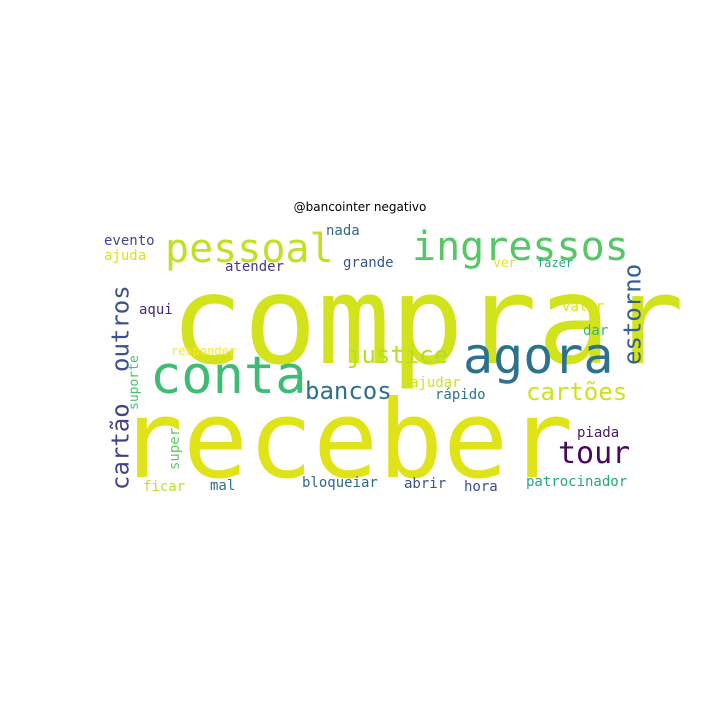 The height and width of the screenshot is (720, 720). I want to click on word-9: tour, so click(594, 453).